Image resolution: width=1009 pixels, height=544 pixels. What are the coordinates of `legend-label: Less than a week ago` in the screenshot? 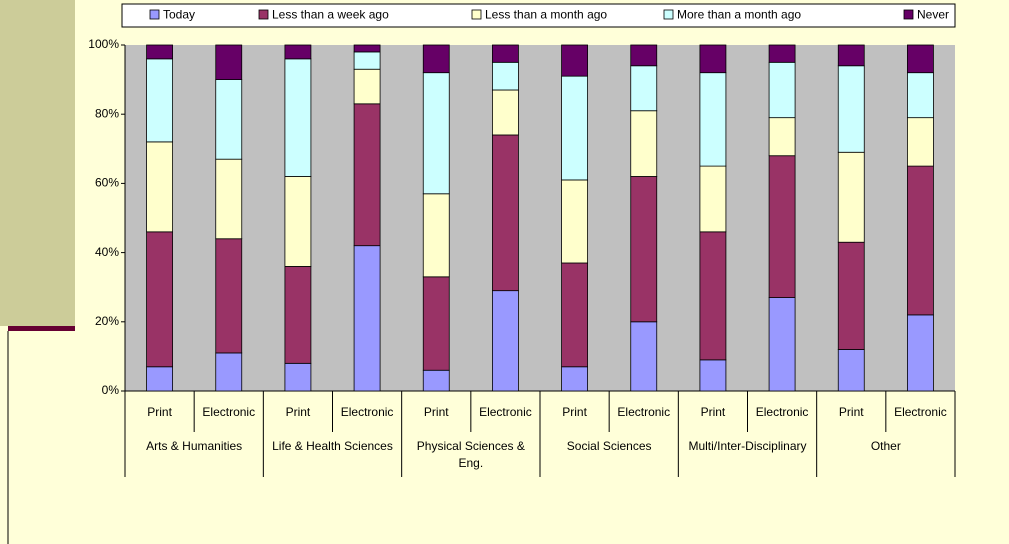 It's located at (330, 15).